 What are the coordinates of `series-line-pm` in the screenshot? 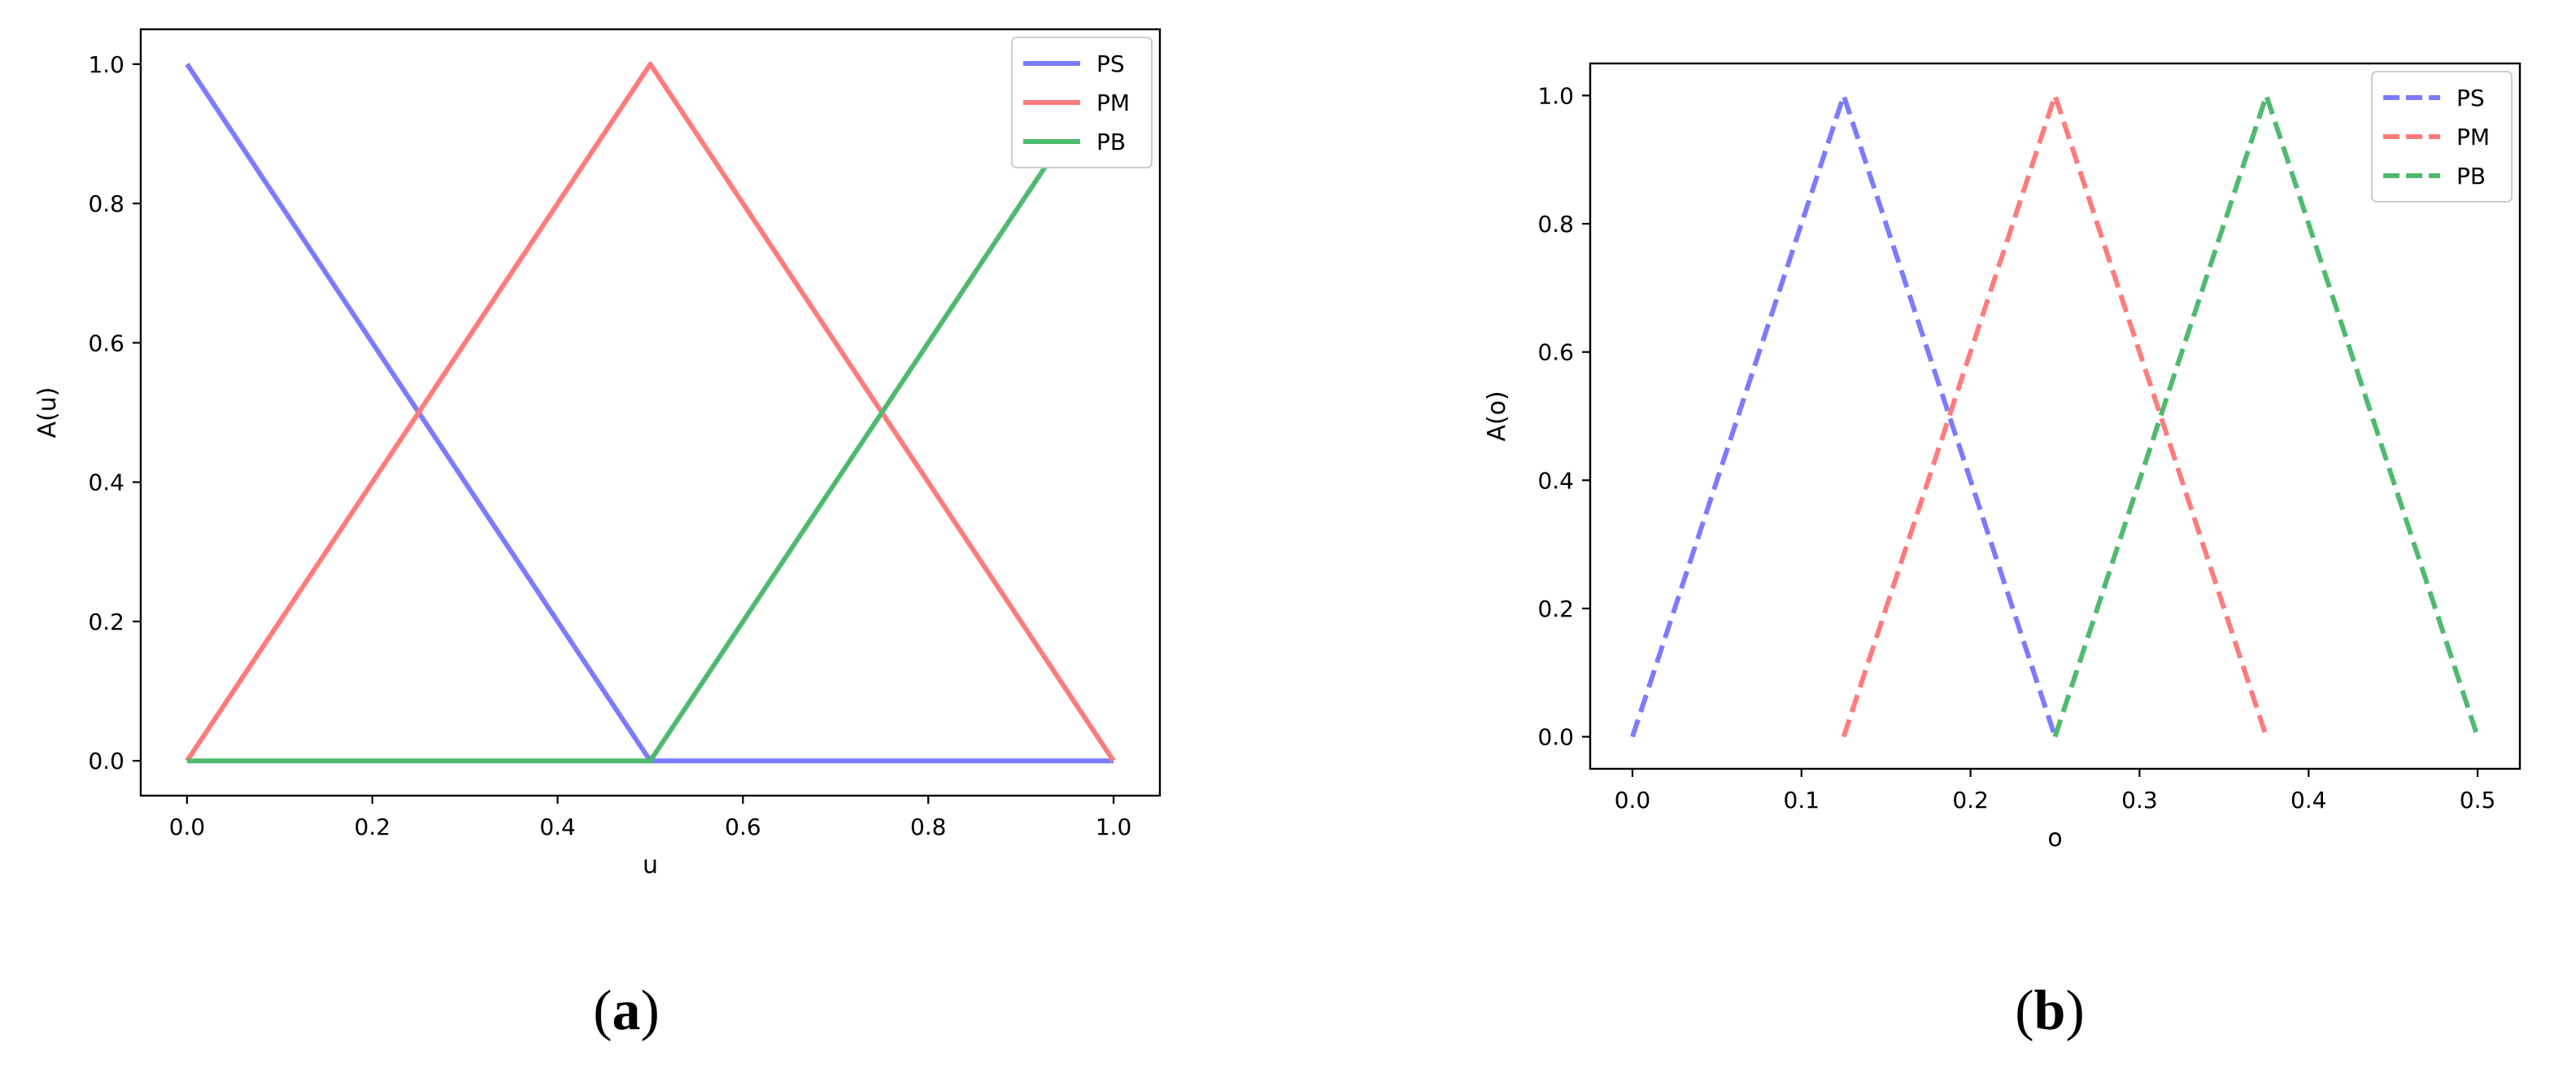 It's located at (2055, 415).